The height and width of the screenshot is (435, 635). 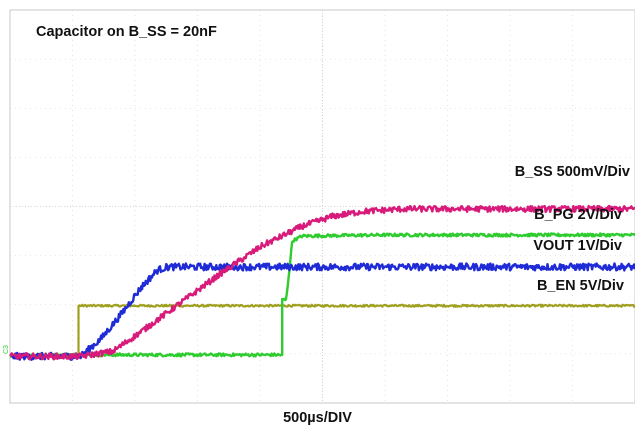 What do you see at coordinates (578, 215) in the screenshot?
I see `series-label-b-pg: B_PG 2V/Div` at bounding box center [578, 215].